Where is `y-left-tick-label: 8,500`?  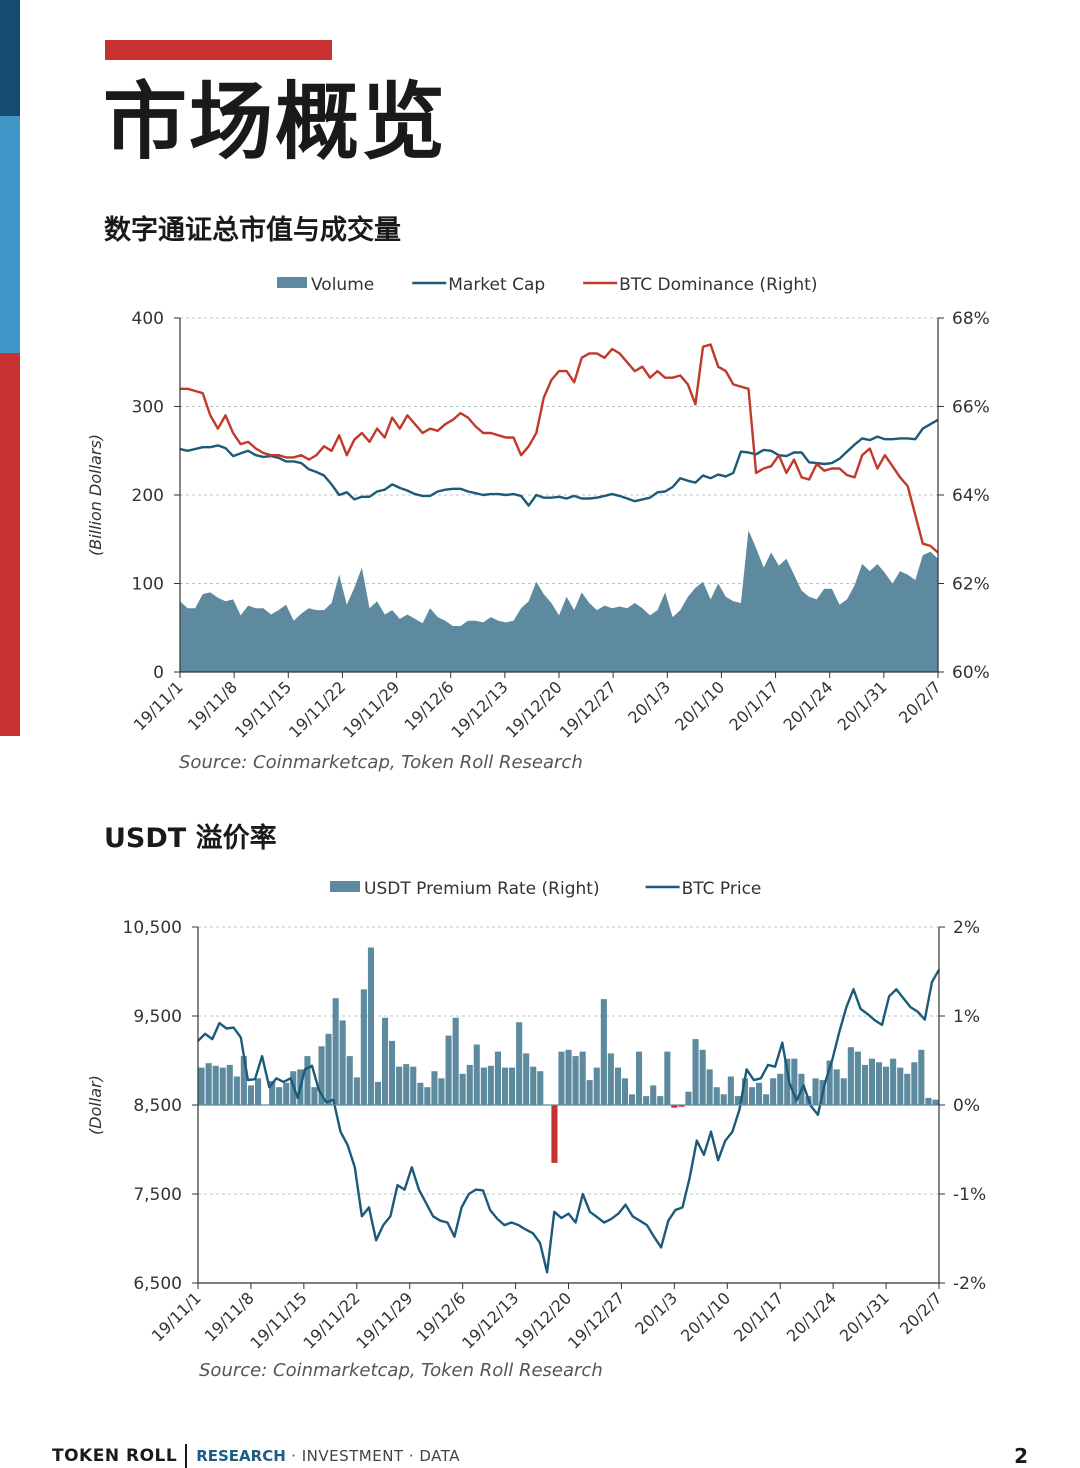 y-left-tick-label: 8,500 is located at coordinates (157, 1106).